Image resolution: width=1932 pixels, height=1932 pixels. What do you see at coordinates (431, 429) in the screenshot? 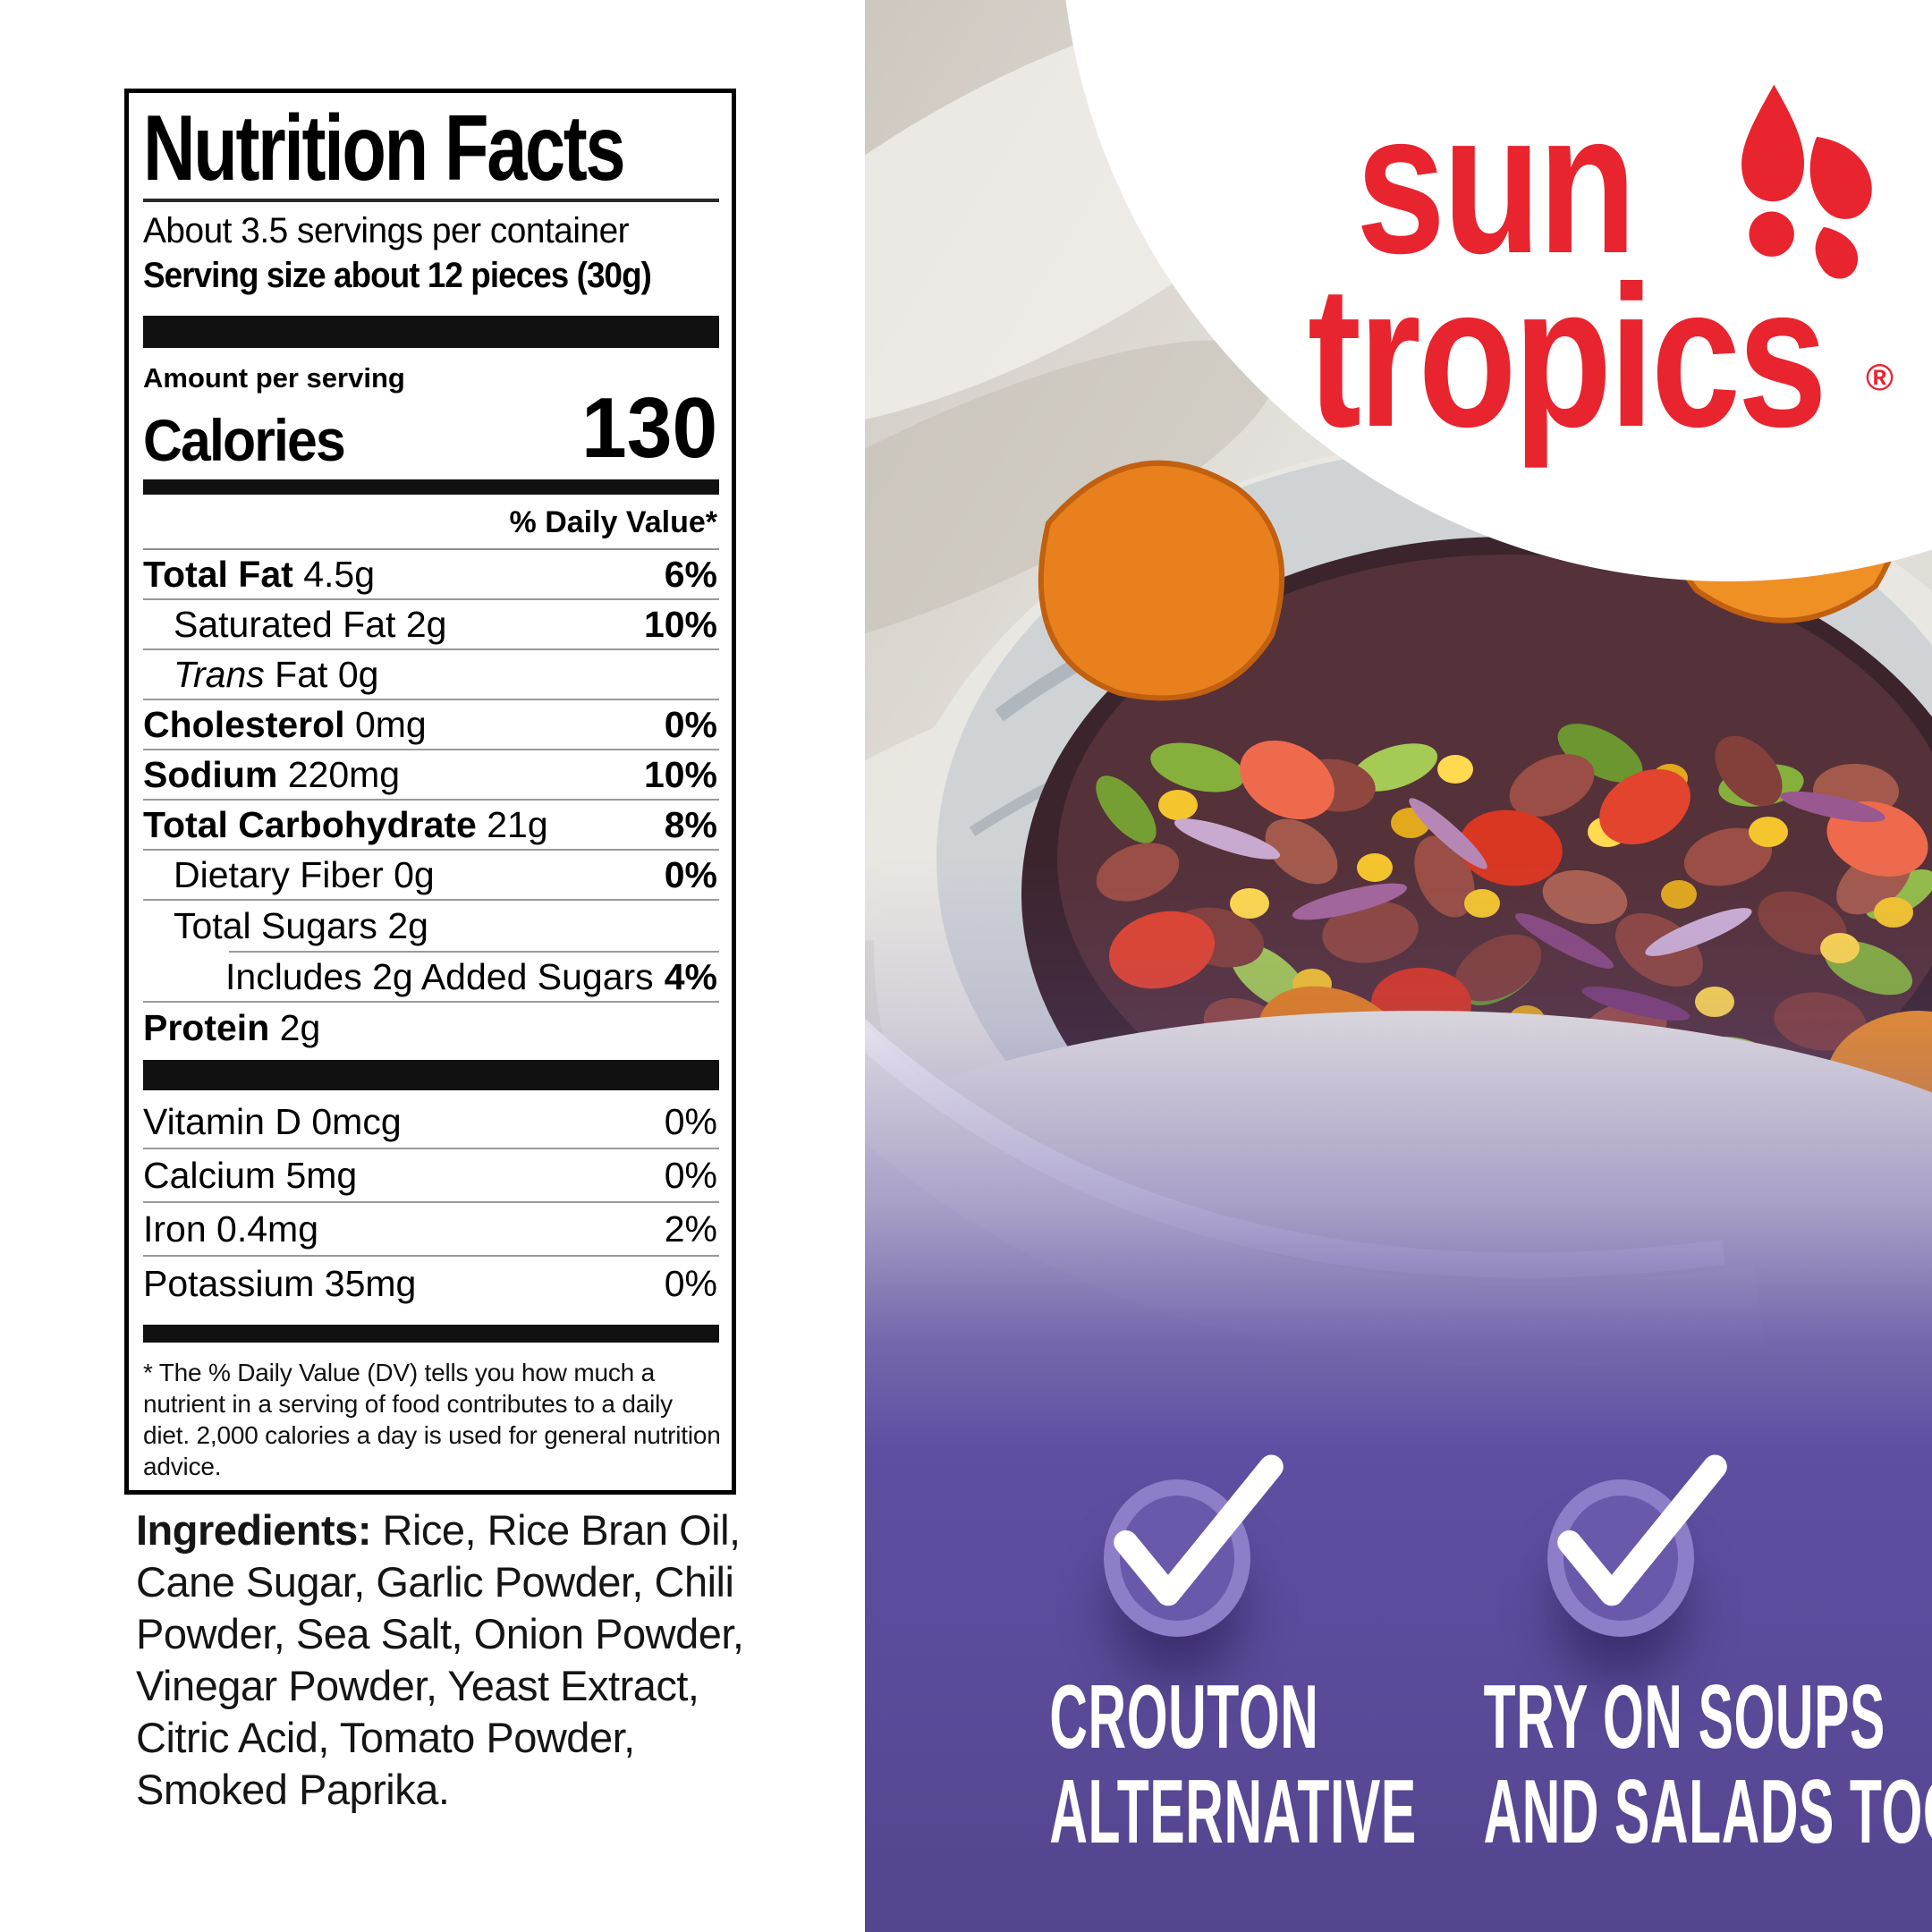
I see `calories-row: Calories 130` at bounding box center [431, 429].